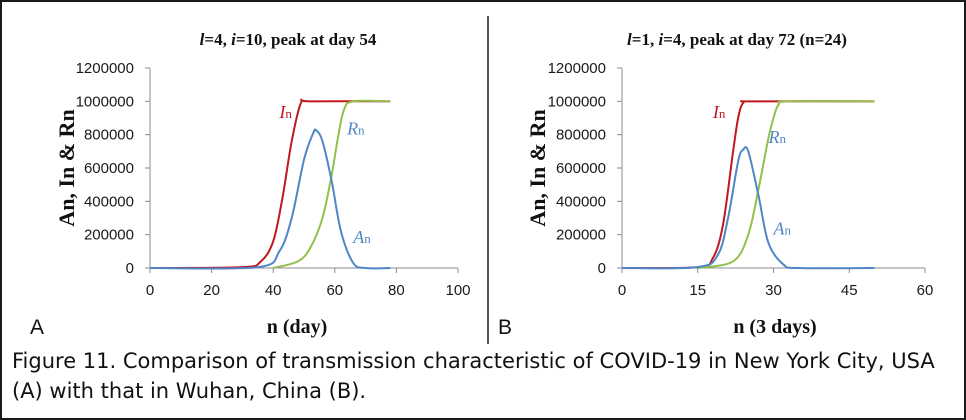 This screenshot has width=966, height=420. What do you see at coordinates (773, 290) in the screenshot?
I see `x-tick-label: 30` at bounding box center [773, 290].